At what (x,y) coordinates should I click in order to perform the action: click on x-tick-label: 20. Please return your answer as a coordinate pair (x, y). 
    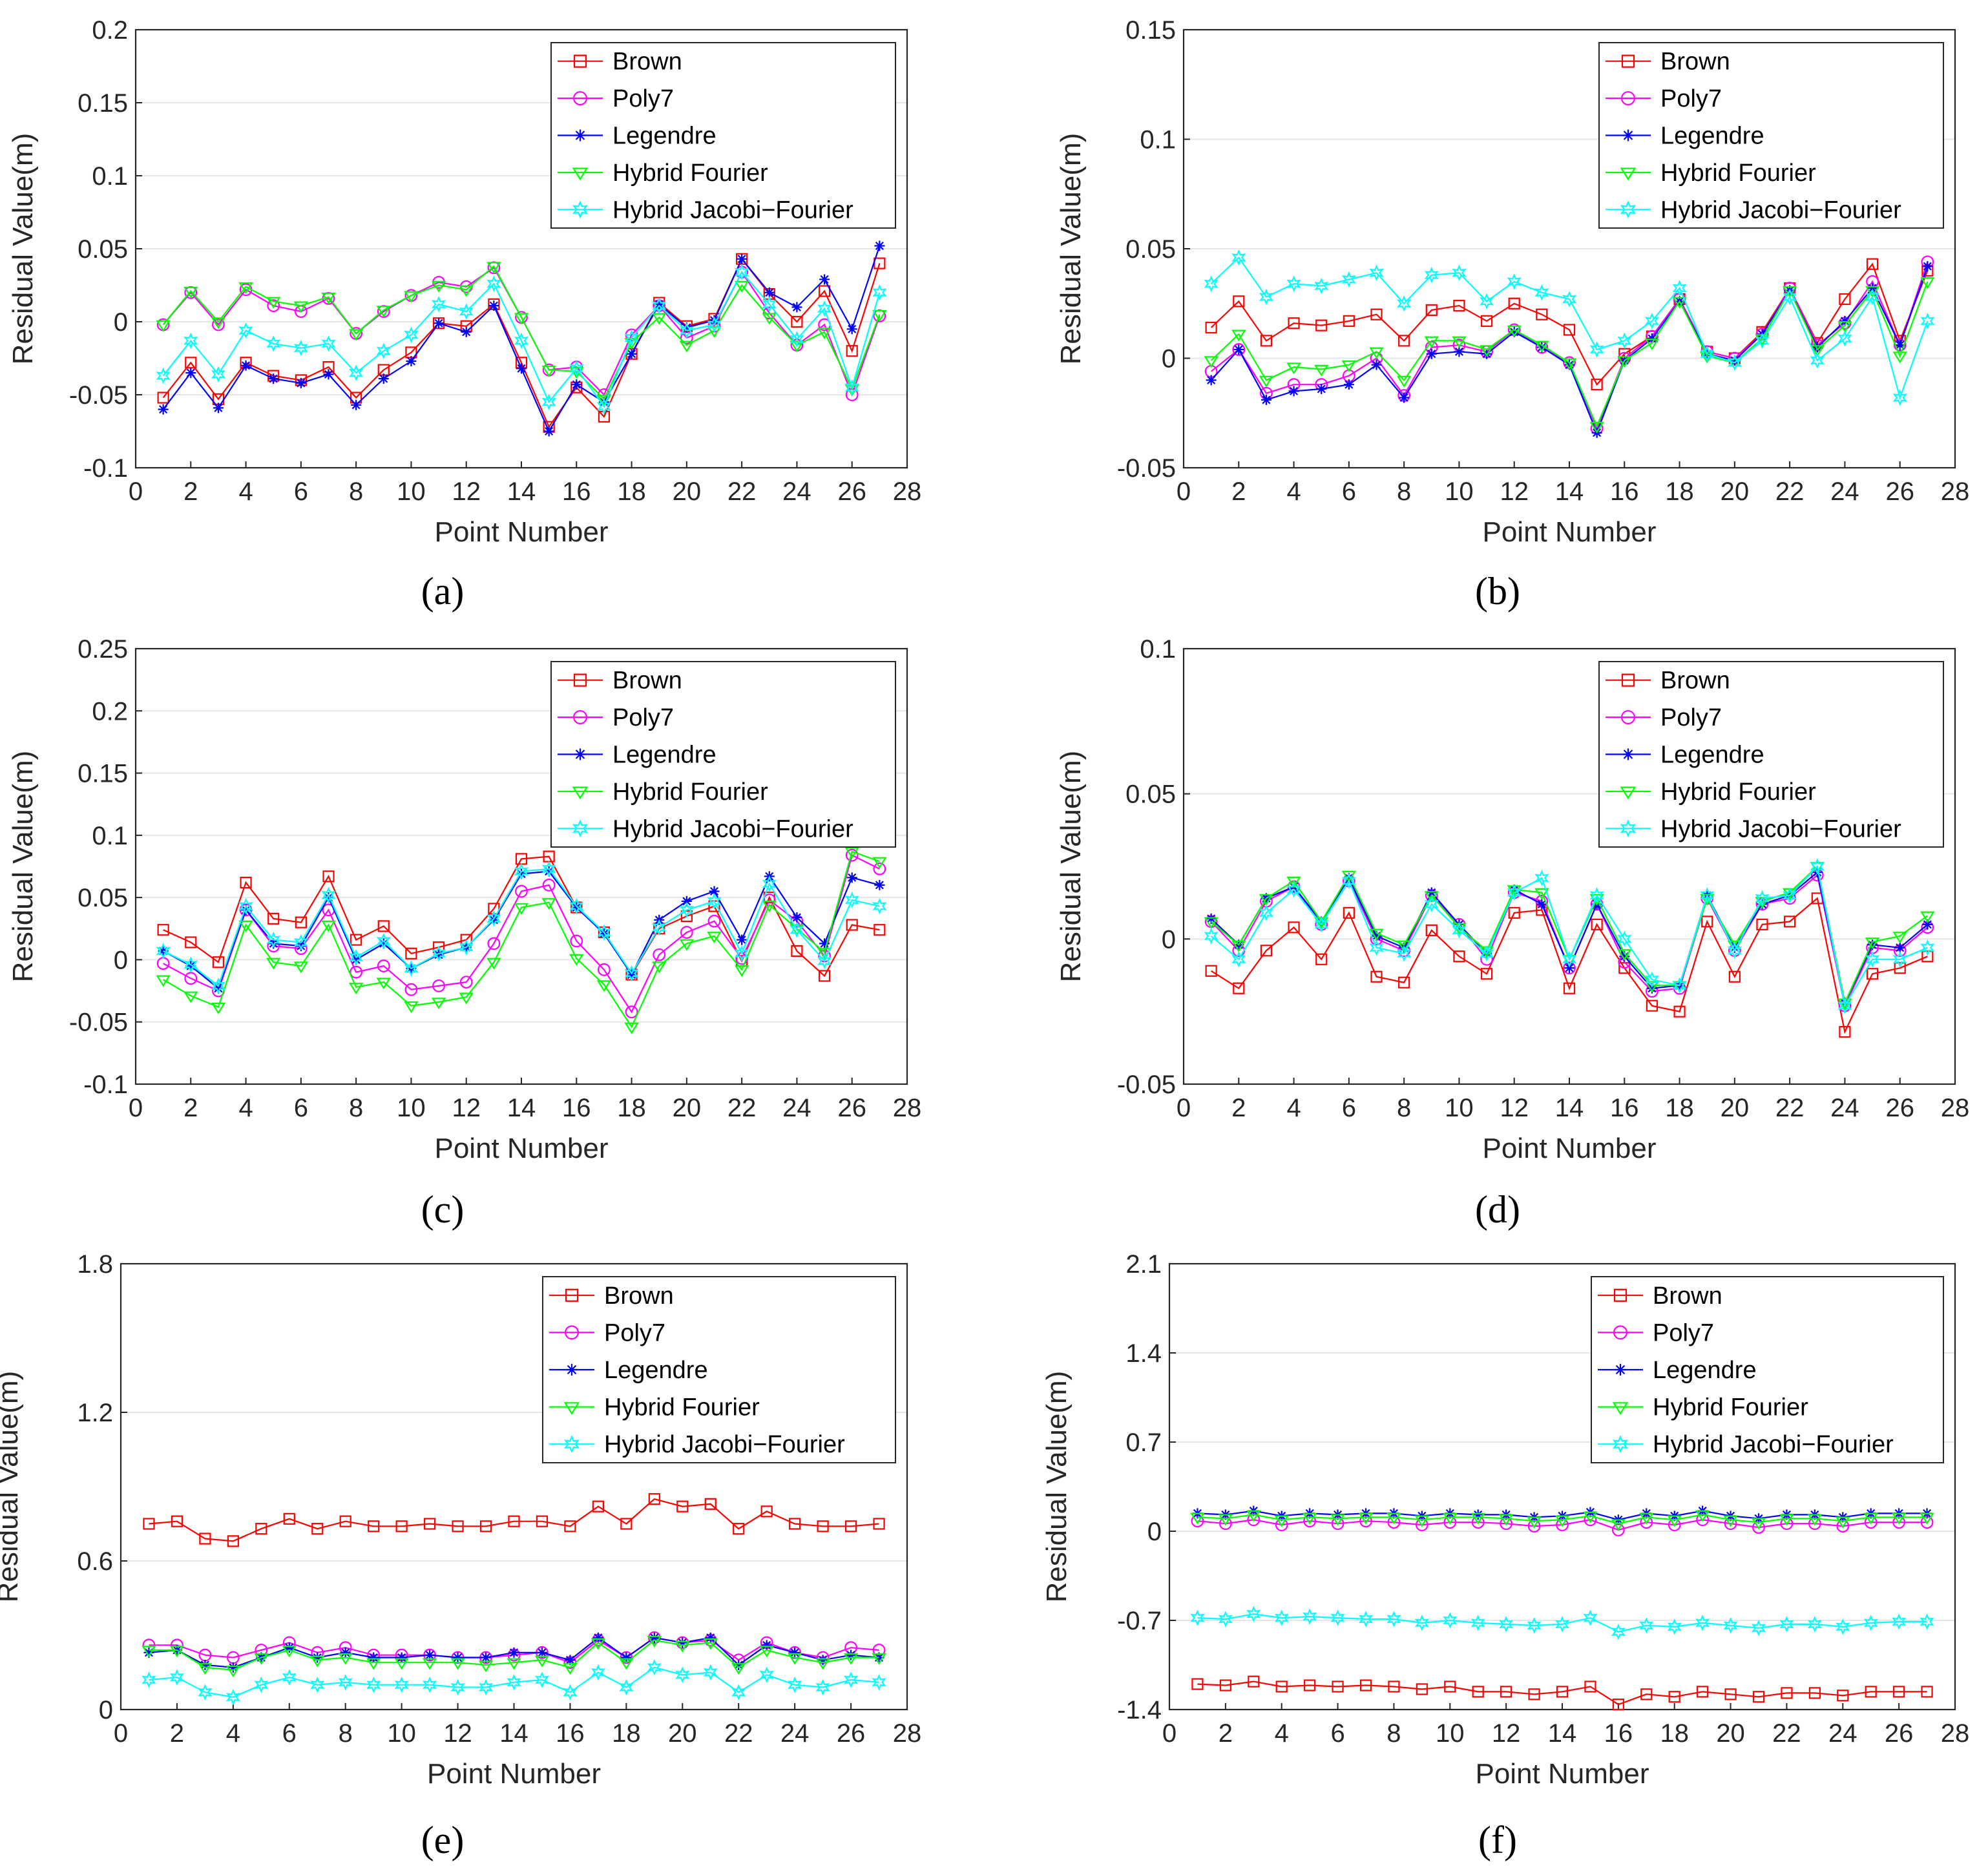
    Looking at the image, I should click on (1735, 1108).